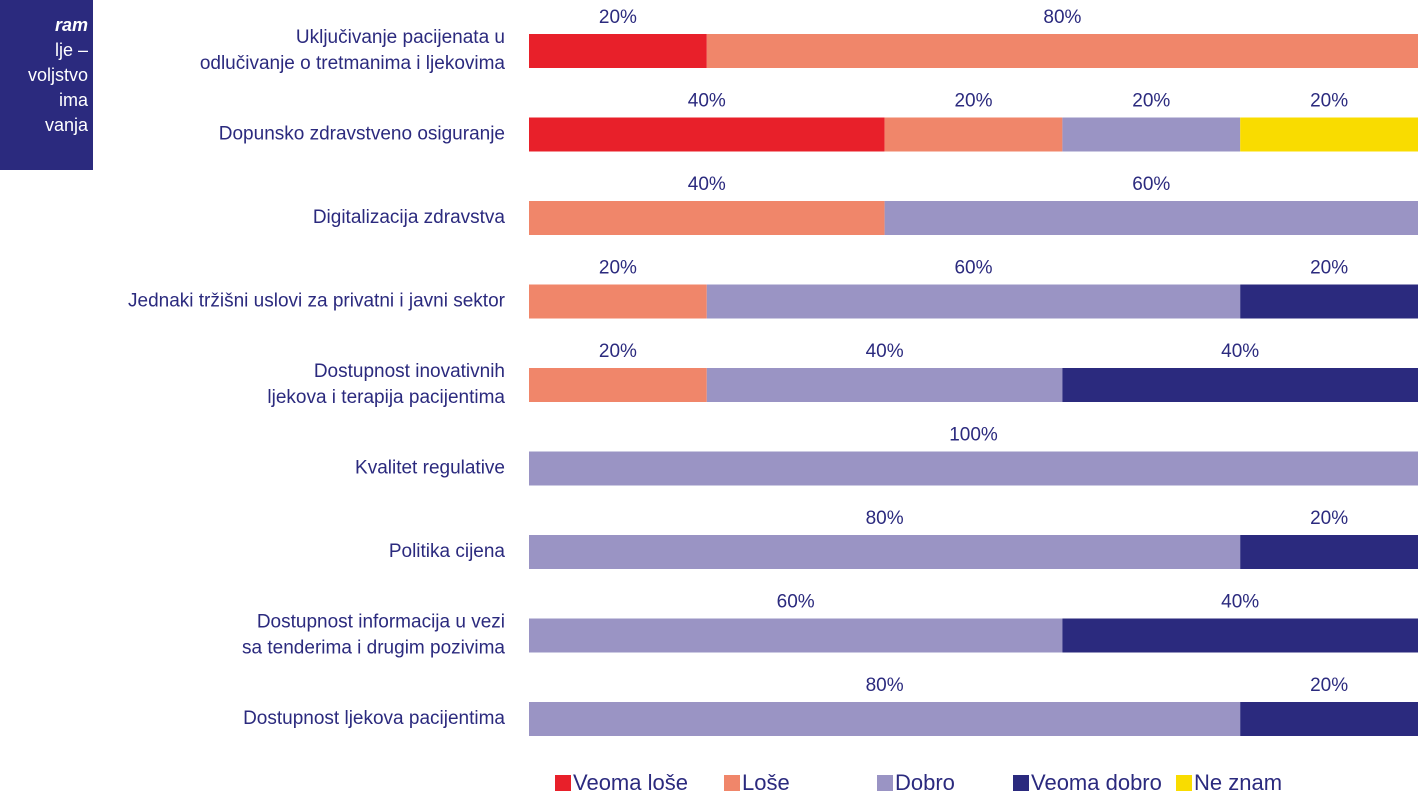  I want to click on side-box-line: ram, so click(71, 25).